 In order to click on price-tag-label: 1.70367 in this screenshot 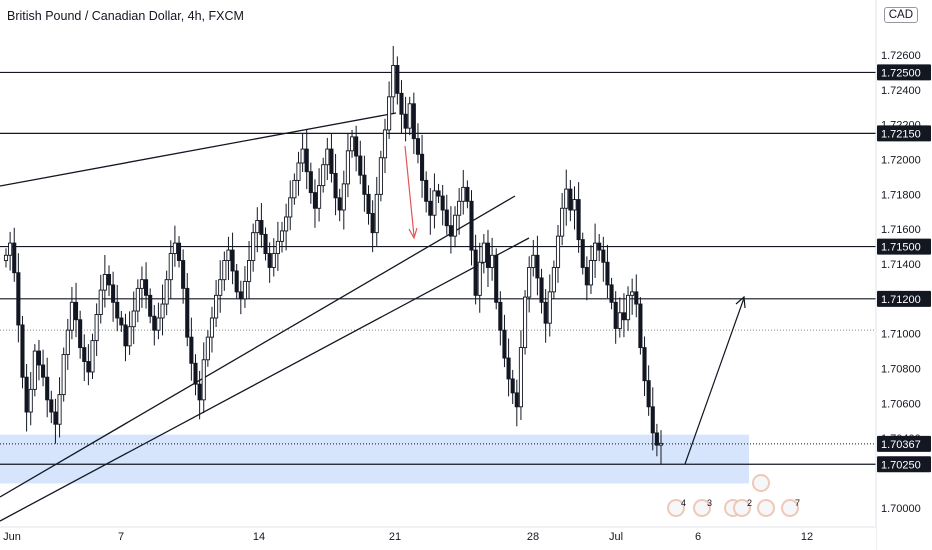, I will do `click(901, 445)`.